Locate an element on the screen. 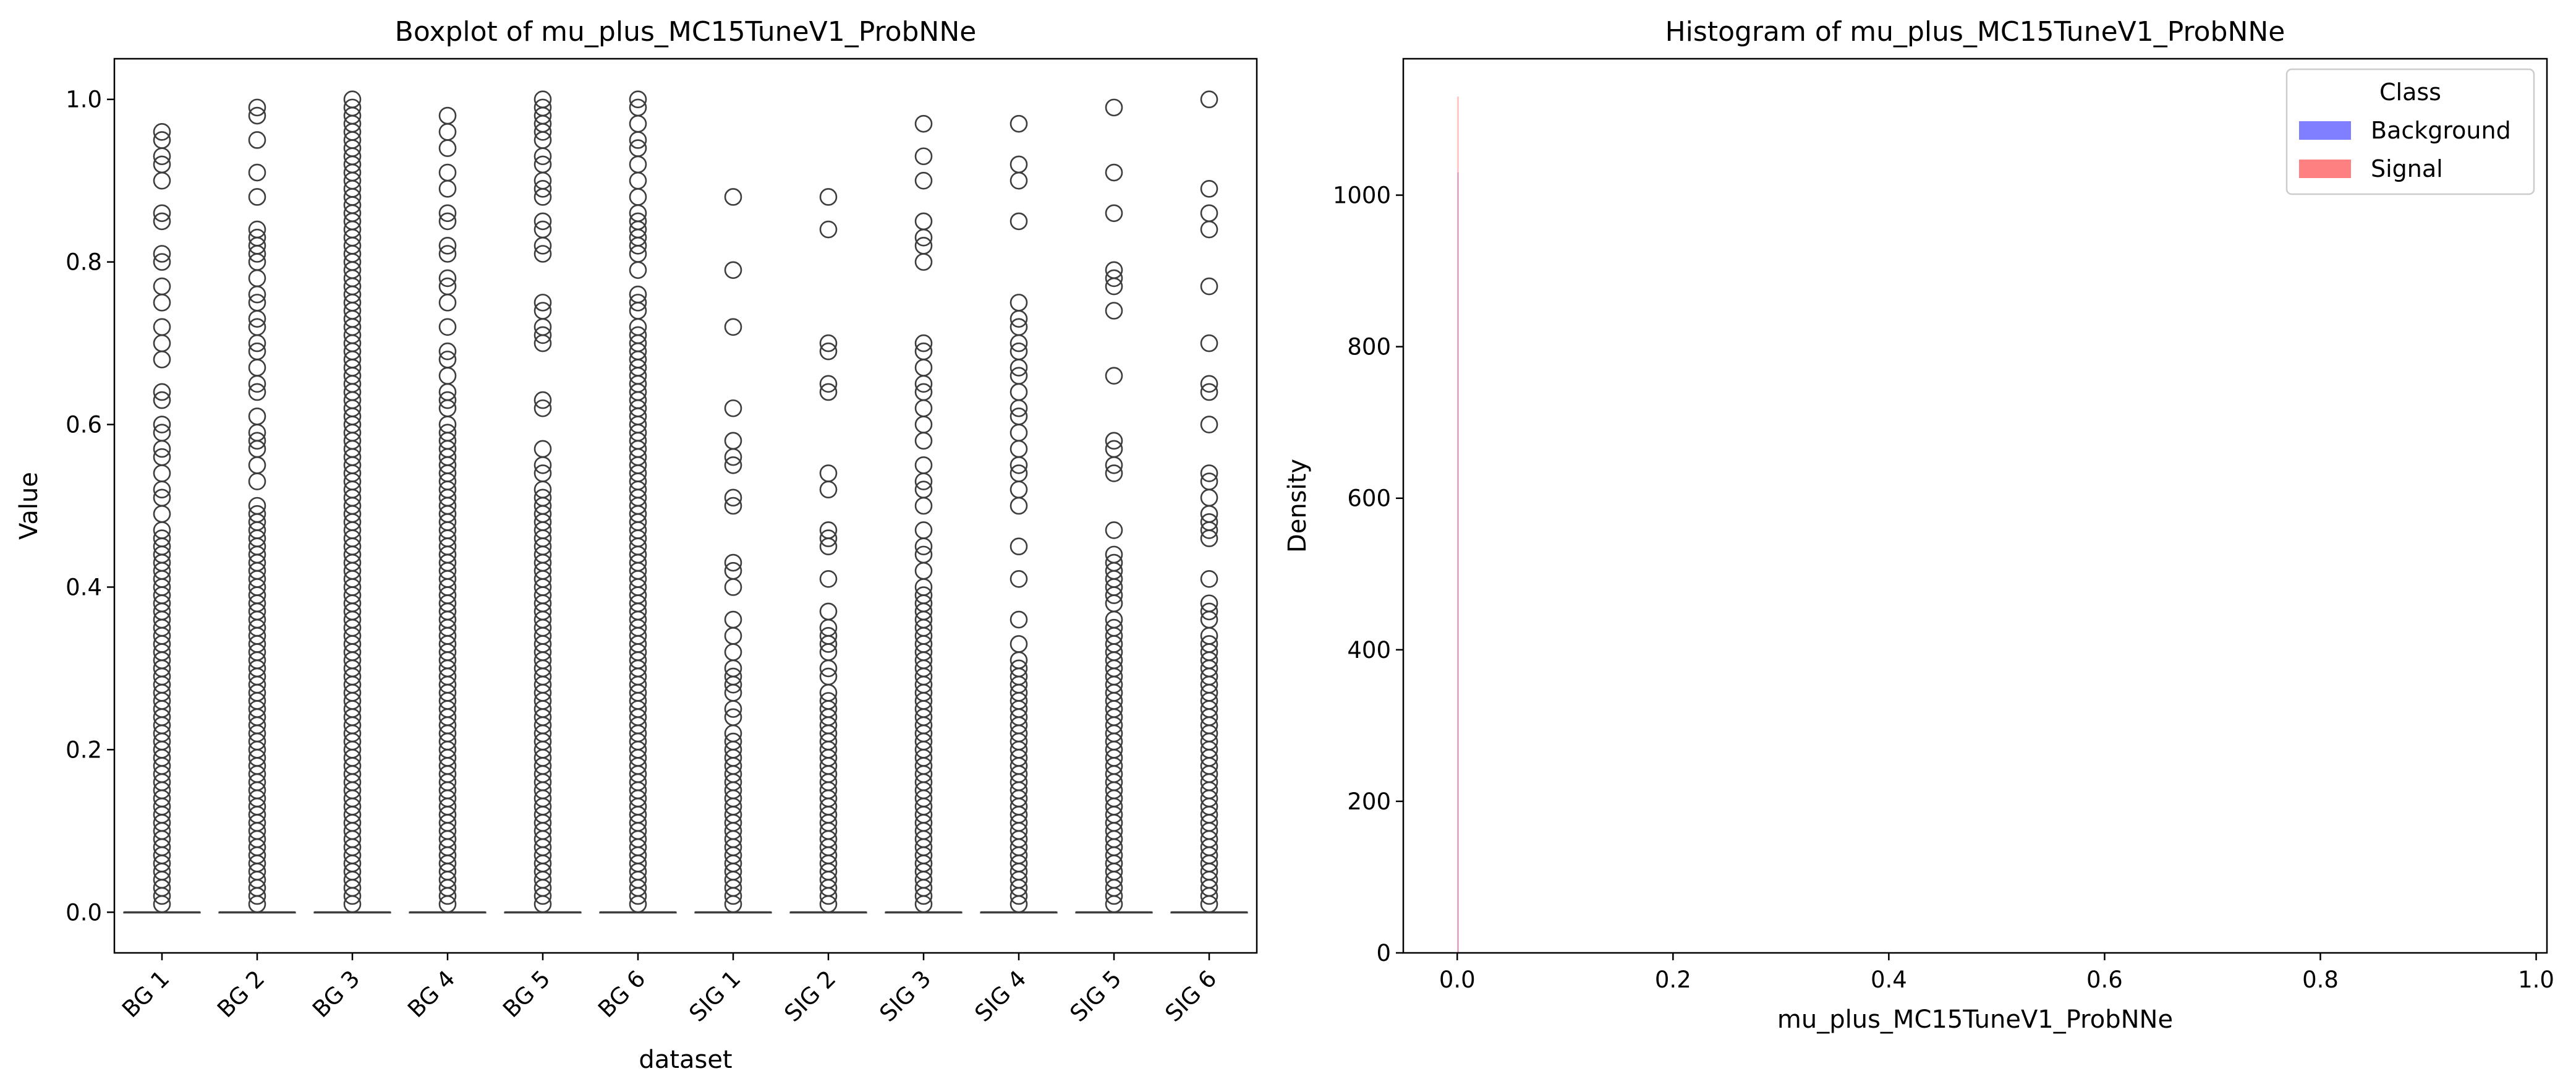 This screenshot has width=2576, height=1092. histogram-x-ticks: 0.0 0.2 0.4 0.6 0.8 1.0 is located at coordinates (1996, 973).